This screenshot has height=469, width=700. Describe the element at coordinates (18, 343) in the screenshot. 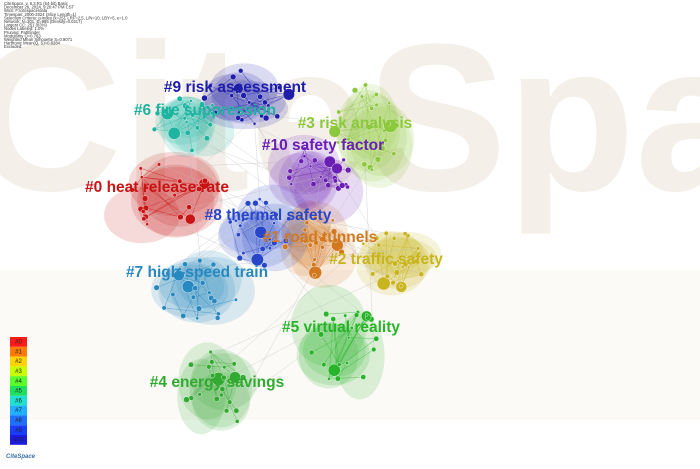

I see `legend-label: #0` at that location.